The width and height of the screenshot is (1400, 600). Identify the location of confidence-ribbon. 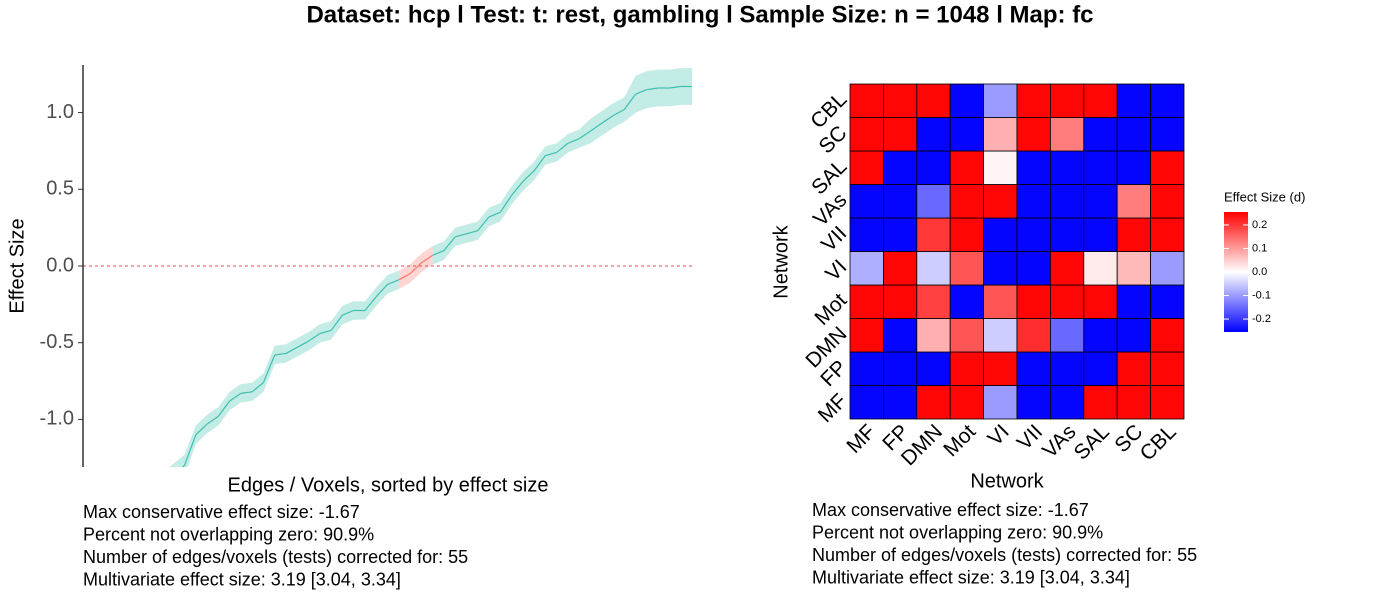
(171, 465).